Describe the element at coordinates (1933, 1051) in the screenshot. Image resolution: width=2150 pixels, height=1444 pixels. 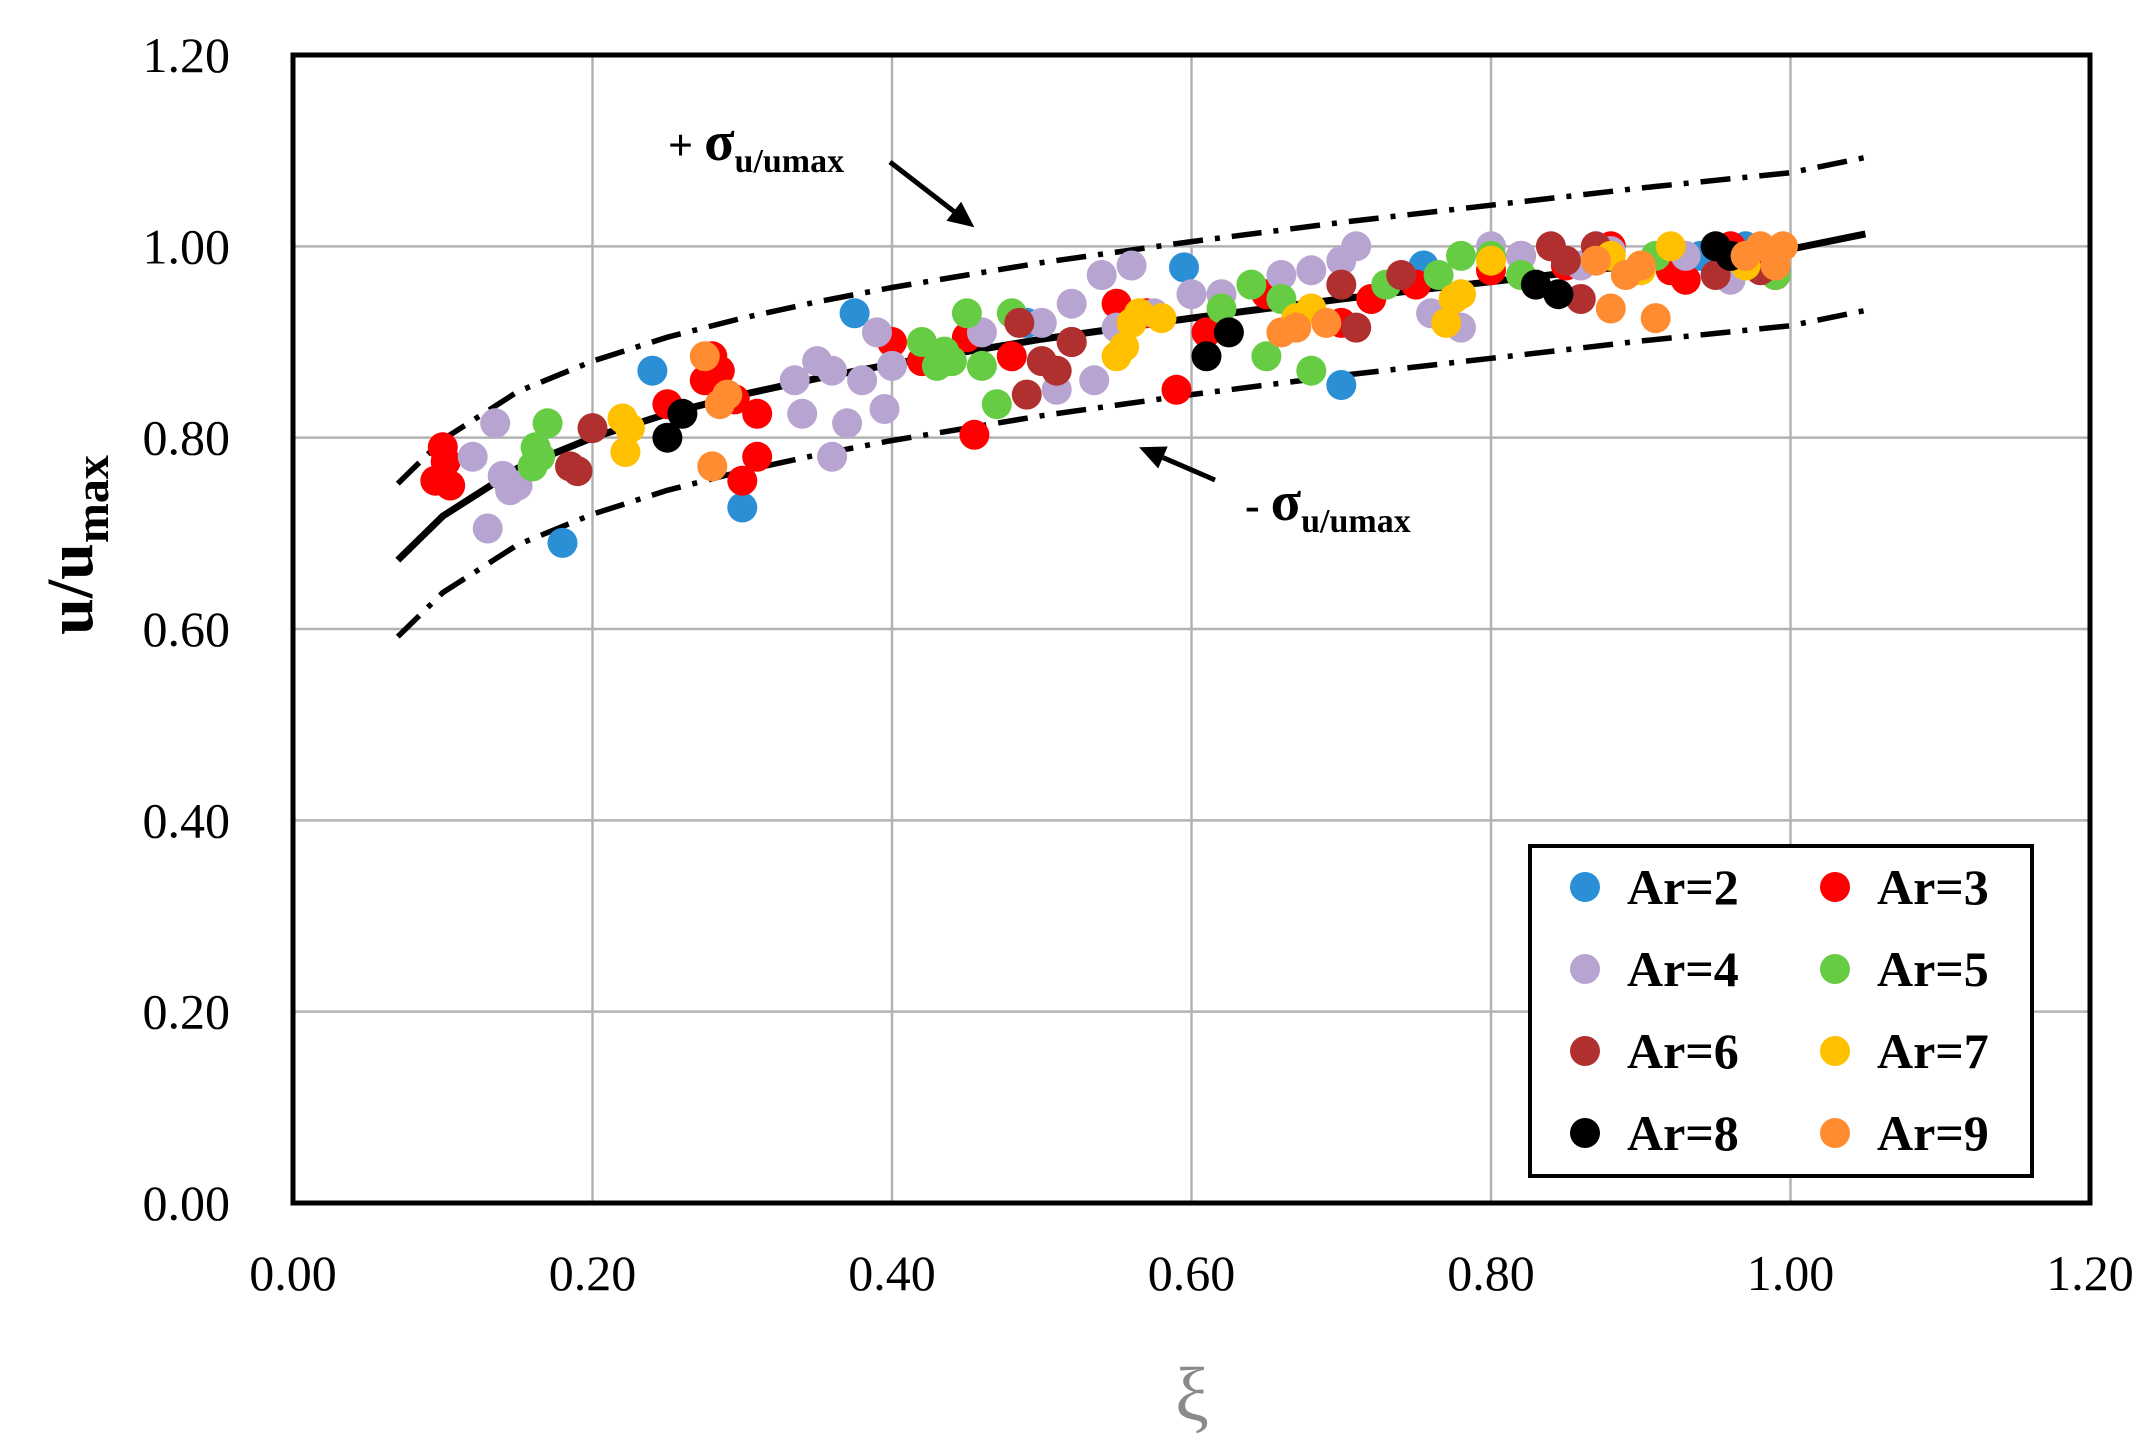
I see `legend-label: Ar=7` at that location.